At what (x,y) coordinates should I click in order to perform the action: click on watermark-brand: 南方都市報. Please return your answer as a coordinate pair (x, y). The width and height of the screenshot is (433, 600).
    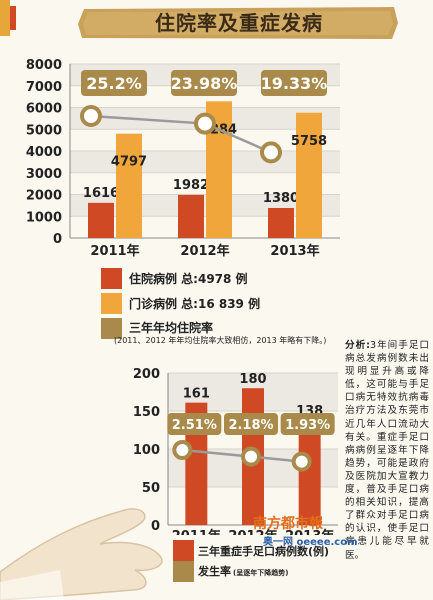
    Looking at the image, I should click on (288, 524).